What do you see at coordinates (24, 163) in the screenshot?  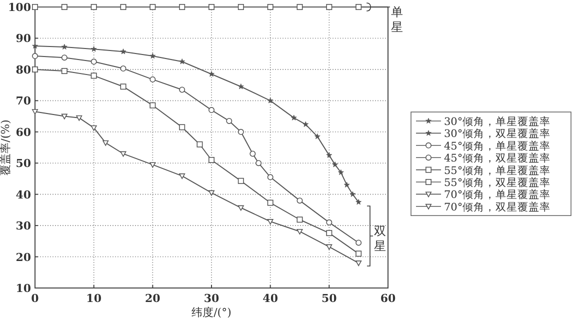 I see `y-tick-label: 50` at bounding box center [24, 163].